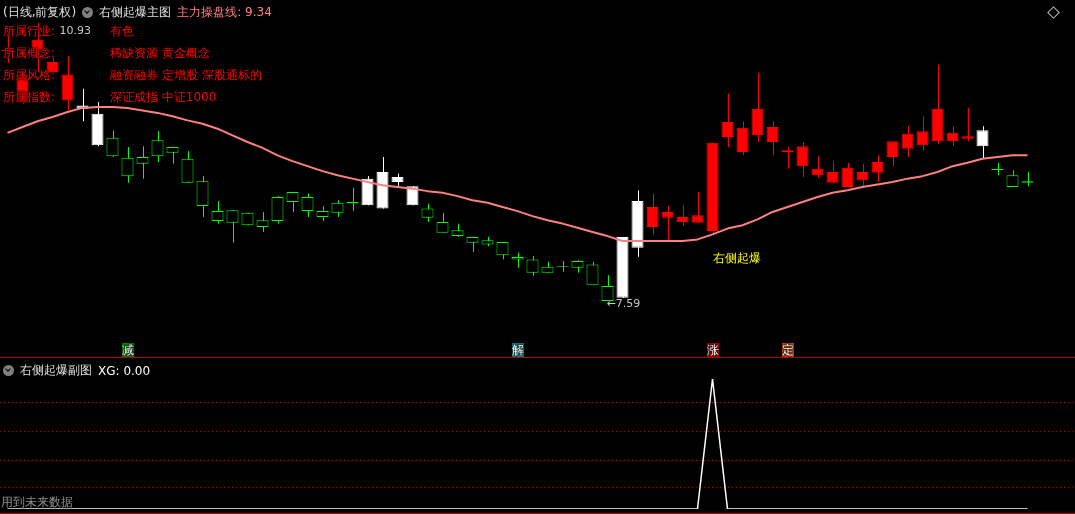 This screenshot has width=1075, height=514. What do you see at coordinates (186, 75) in the screenshot?
I see `annotation: 融资融券 定增股 深股通标的` at bounding box center [186, 75].